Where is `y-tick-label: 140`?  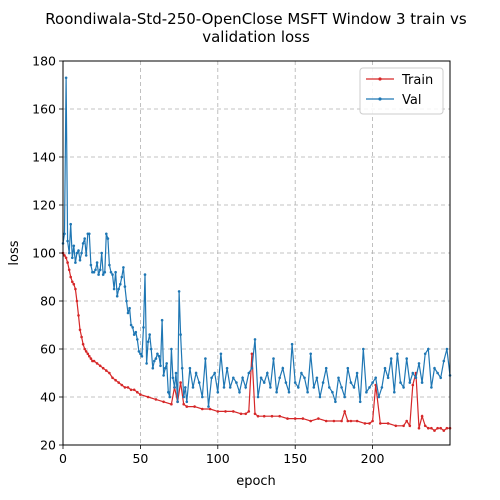
y-tick-label: 140 is located at coordinates (44, 157).